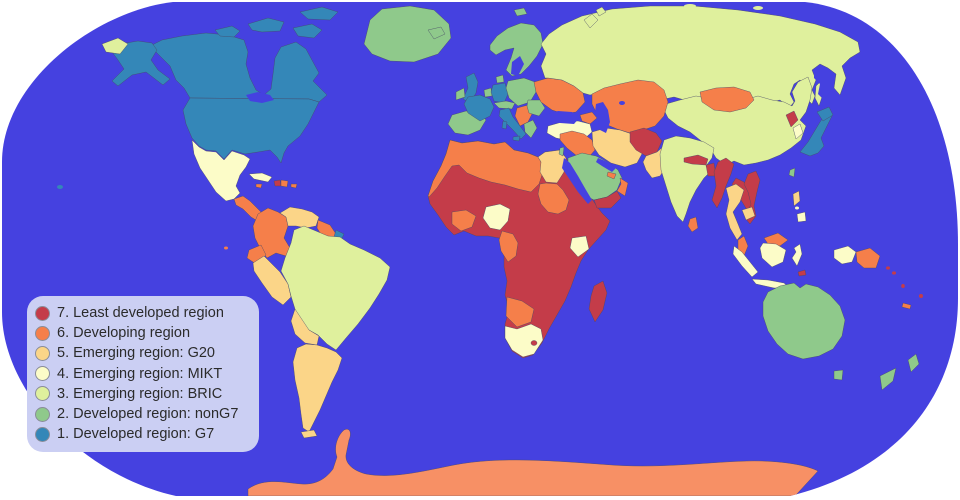 The width and height of the screenshot is (960, 500). What do you see at coordinates (868, 258) in the screenshot?
I see `country-papua-new-guinea` at bounding box center [868, 258].